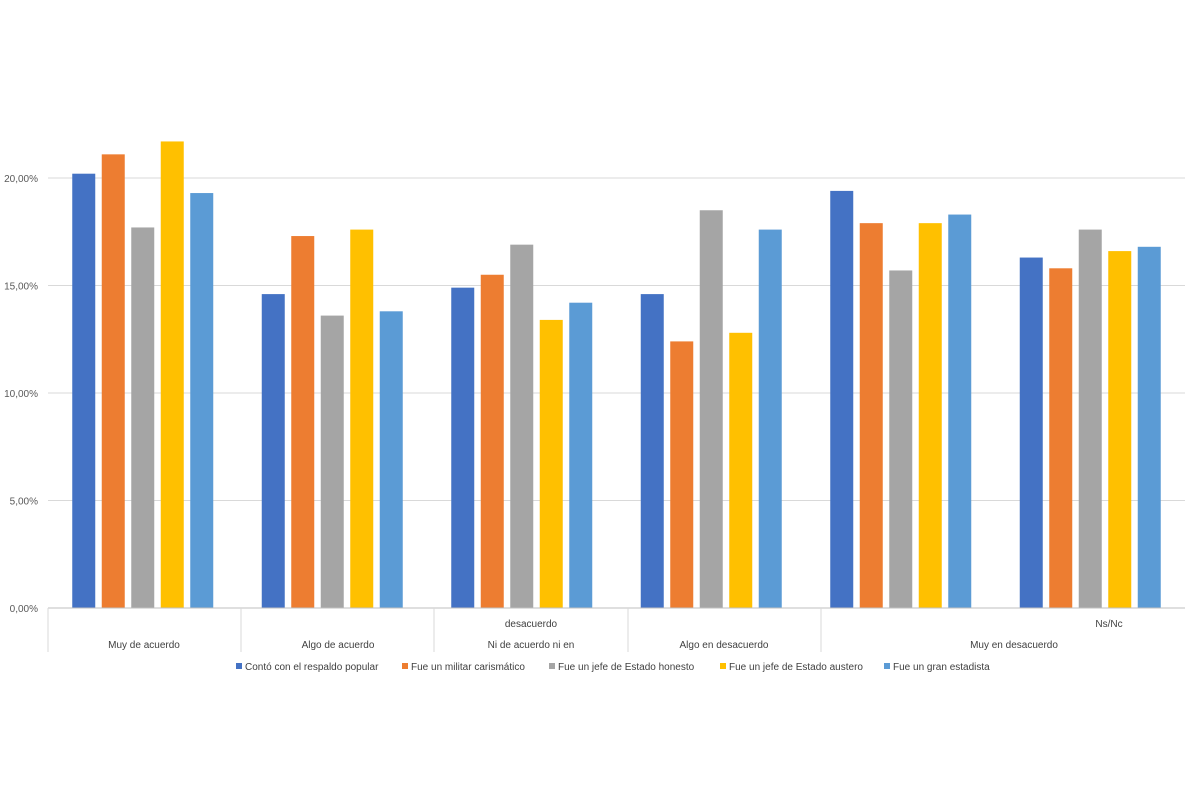 This screenshot has height=800, width=1200. Describe the element at coordinates (21, 287) in the screenshot. I see `y-tick-label: 15,00%` at that location.